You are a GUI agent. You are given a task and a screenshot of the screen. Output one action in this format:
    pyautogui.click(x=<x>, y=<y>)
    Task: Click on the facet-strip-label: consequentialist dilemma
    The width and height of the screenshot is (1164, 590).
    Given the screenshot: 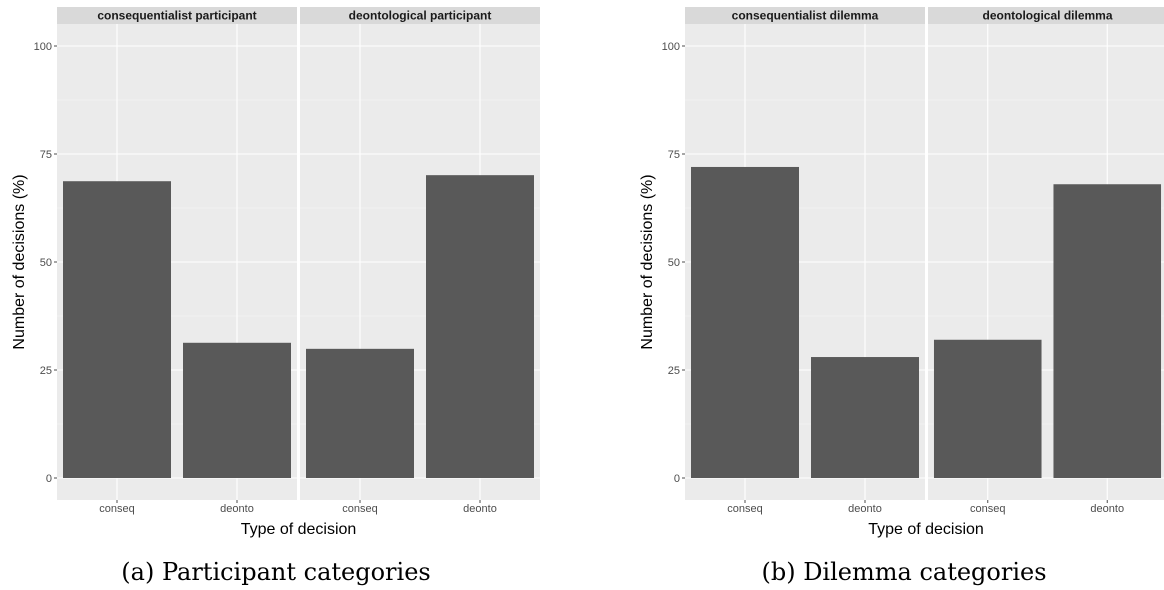 What is the action you would take?
    pyautogui.click(x=805, y=16)
    